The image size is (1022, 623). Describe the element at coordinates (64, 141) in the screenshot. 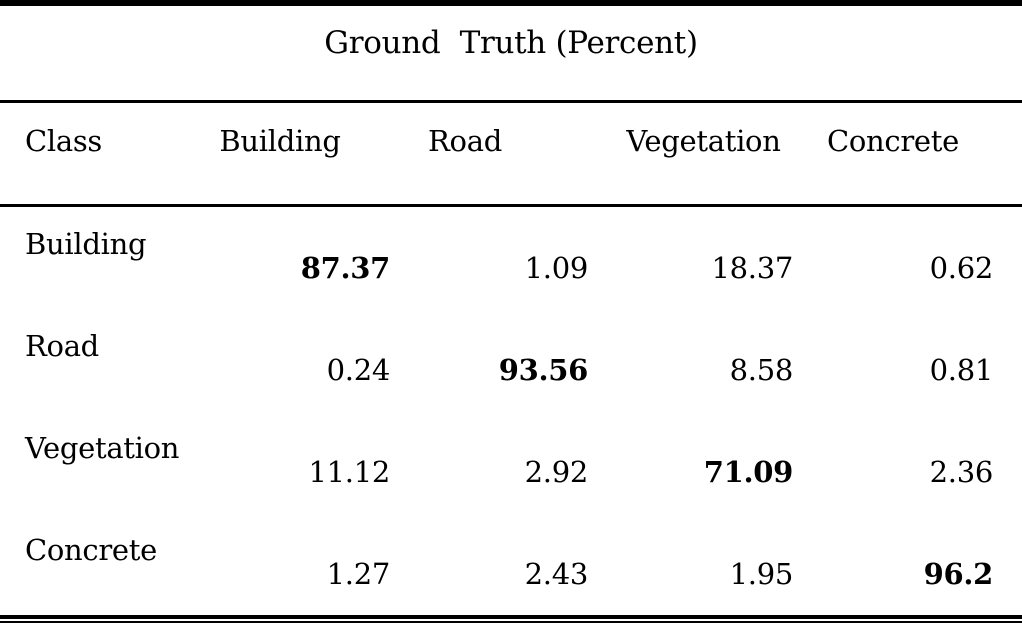

I see `col-header-class: Class` at that location.